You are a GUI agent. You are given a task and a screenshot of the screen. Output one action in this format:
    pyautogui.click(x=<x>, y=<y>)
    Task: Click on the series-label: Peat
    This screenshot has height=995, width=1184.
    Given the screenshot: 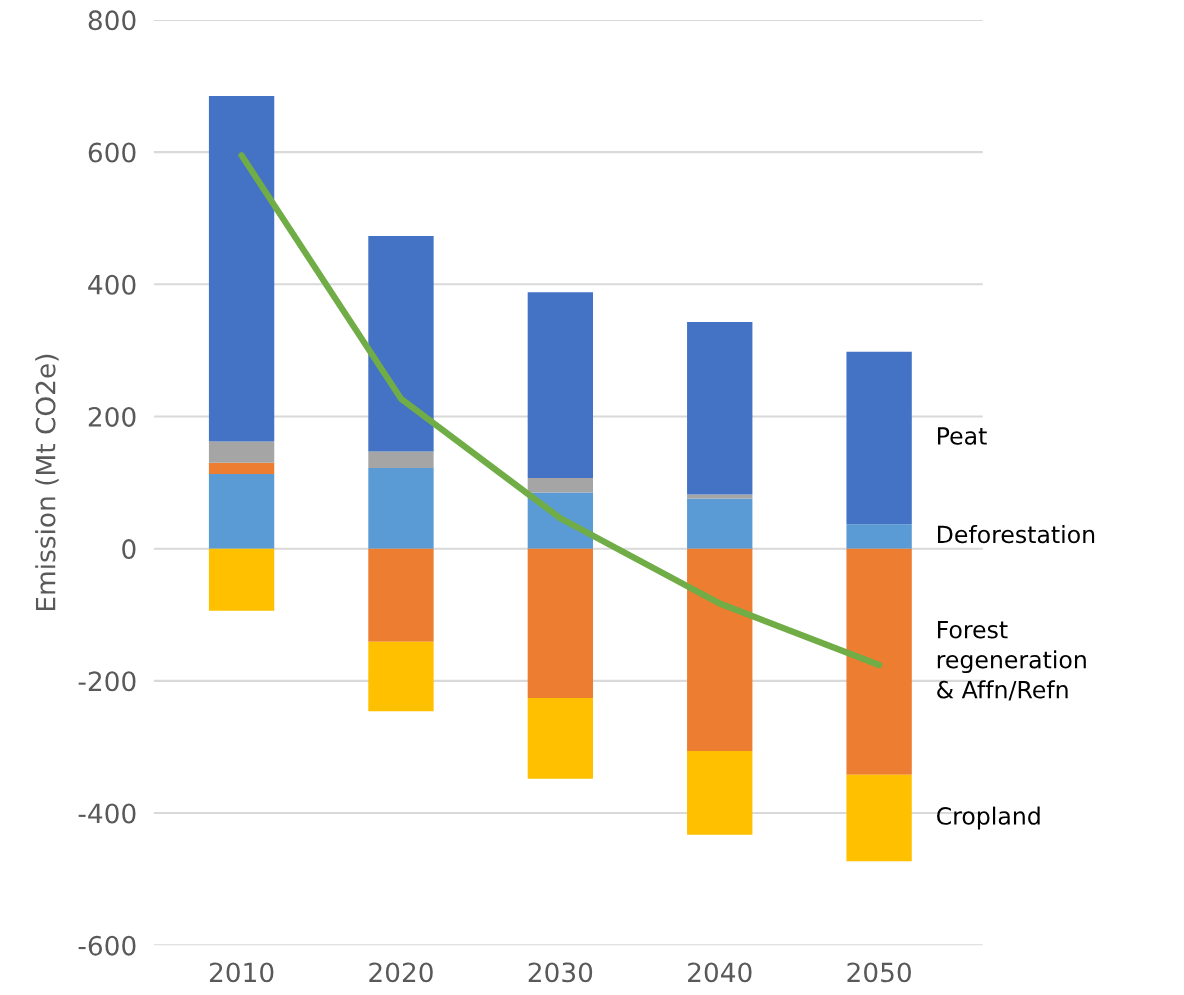 What is the action you would take?
    pyautogui.click(x=962, y=436)
    